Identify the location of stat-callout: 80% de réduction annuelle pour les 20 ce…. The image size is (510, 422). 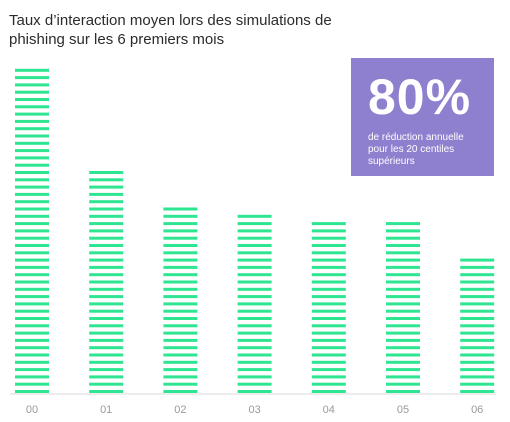
(422, 117).